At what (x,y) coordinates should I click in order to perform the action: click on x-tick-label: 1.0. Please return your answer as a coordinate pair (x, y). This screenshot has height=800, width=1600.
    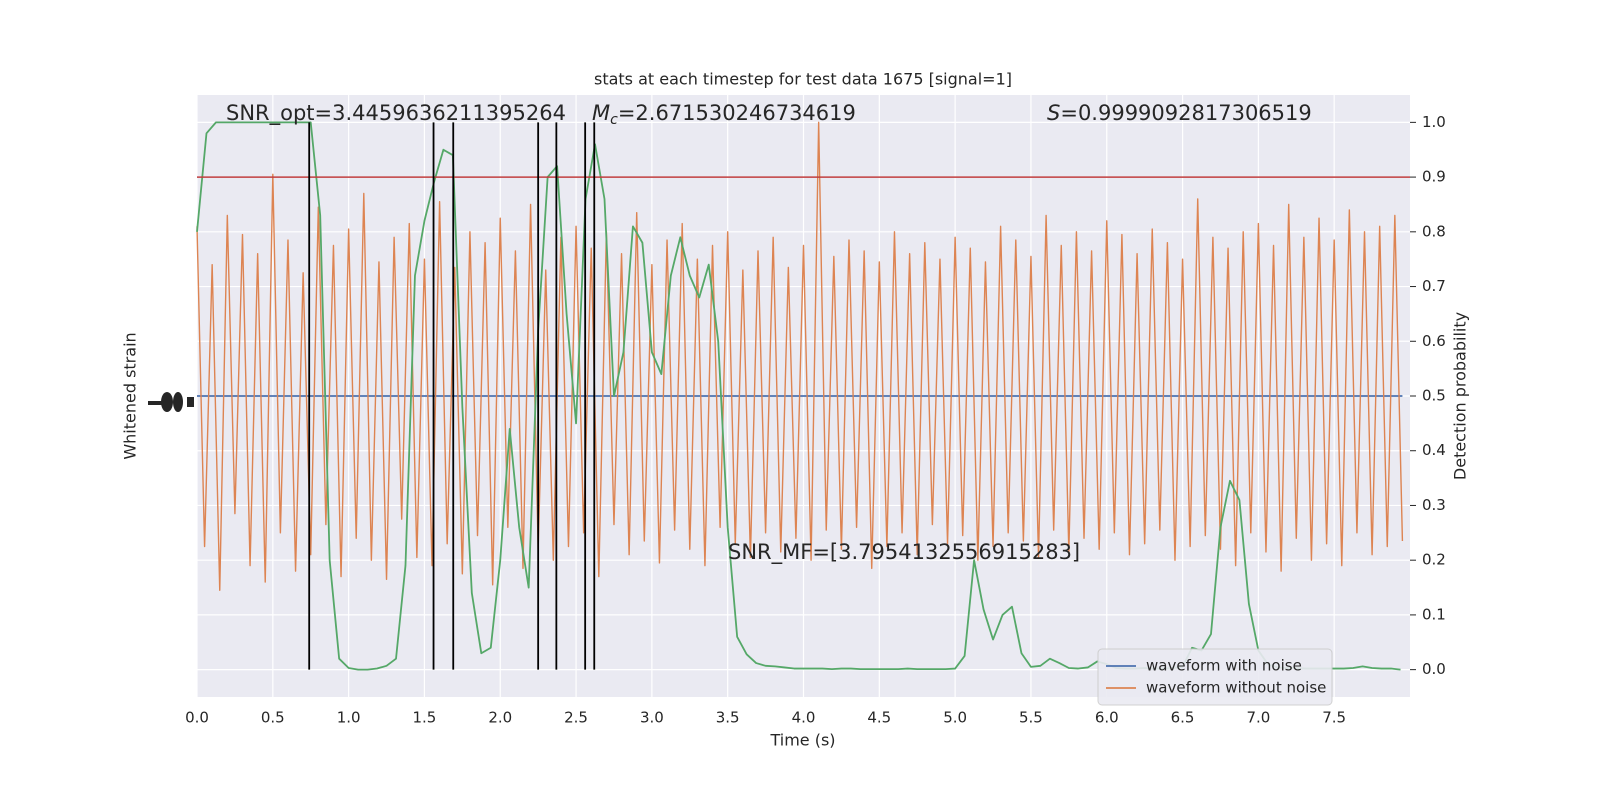
    Looking at the image, I should click on (349, 718).